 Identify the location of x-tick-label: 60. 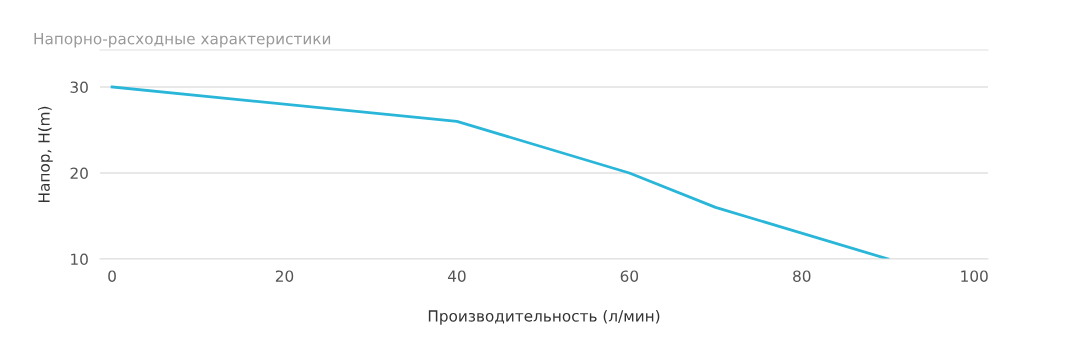
(629, 276).